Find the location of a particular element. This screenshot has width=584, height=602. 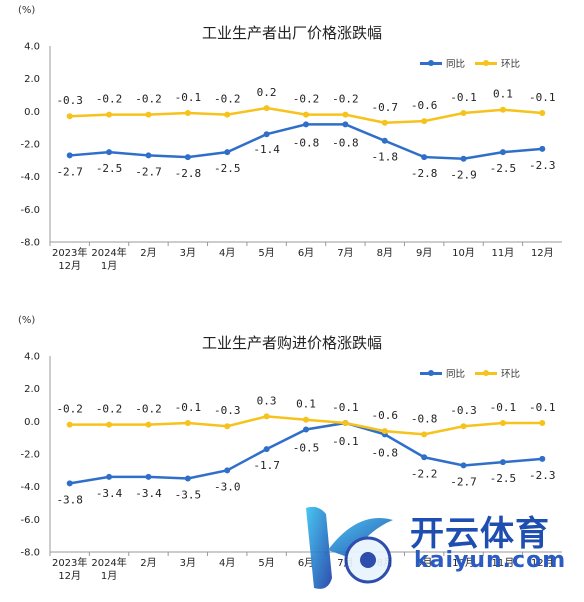

data-label-yoy: -2.9 is located at coordinates (463, 175).